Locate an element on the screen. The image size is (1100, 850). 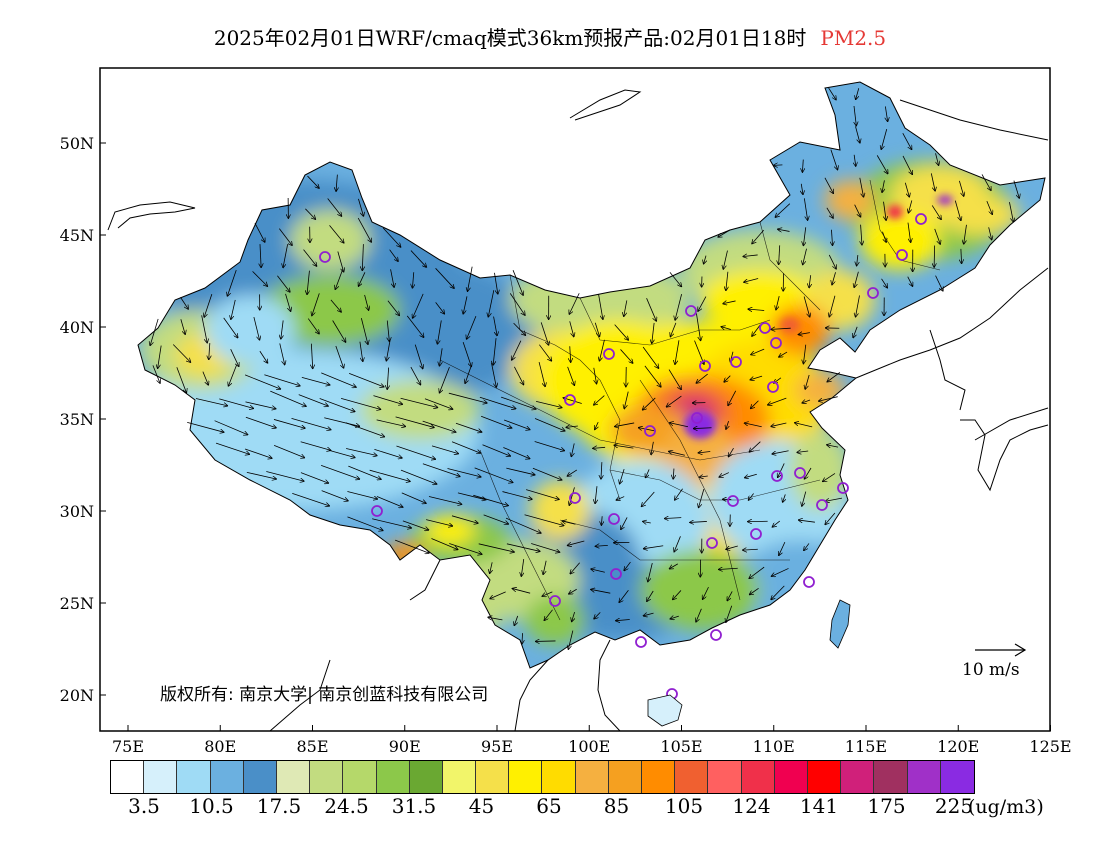
legend-label: 3.5 is located at coordinates (144, 806).